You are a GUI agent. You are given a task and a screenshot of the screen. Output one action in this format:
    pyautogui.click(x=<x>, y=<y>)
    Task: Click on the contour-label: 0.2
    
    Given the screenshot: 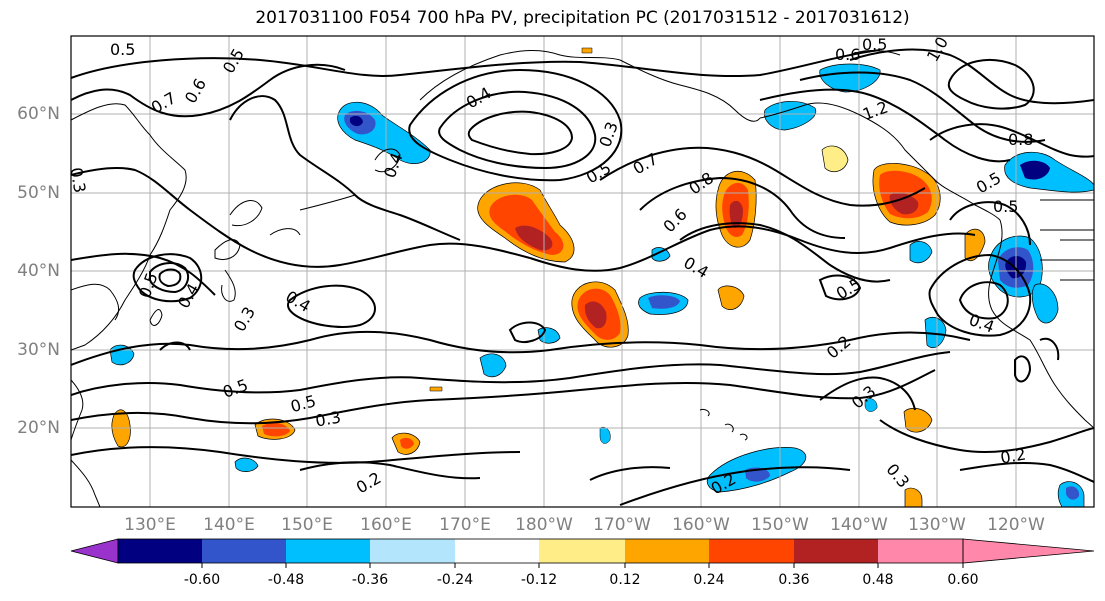 What is the action you would take?
    pyautogui.click(x=1013, y=455)
    